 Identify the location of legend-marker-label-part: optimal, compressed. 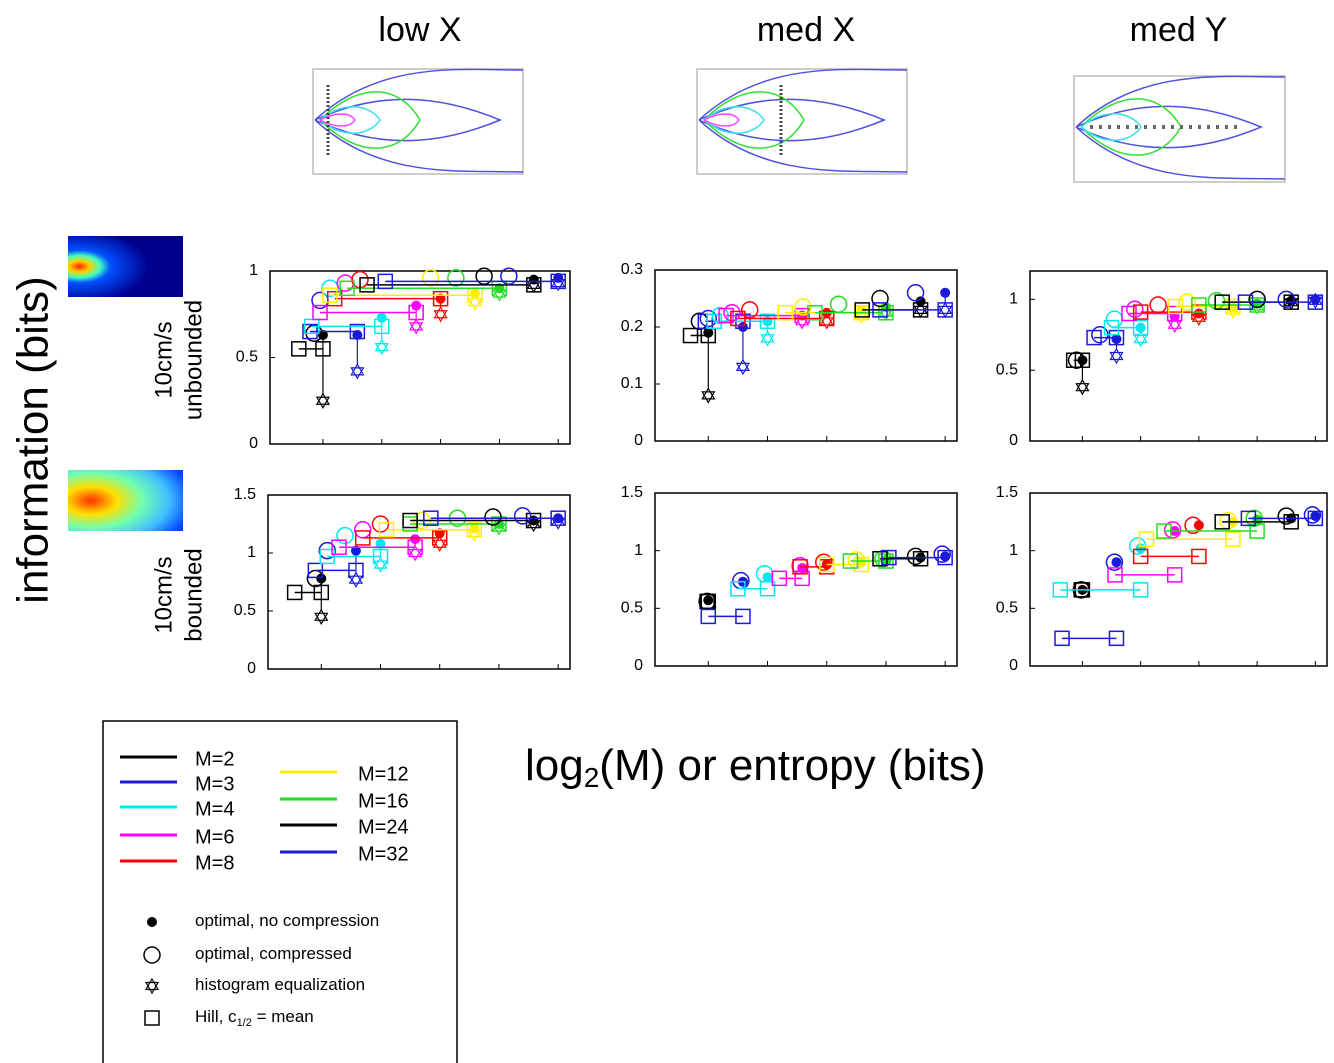
(273, 953).